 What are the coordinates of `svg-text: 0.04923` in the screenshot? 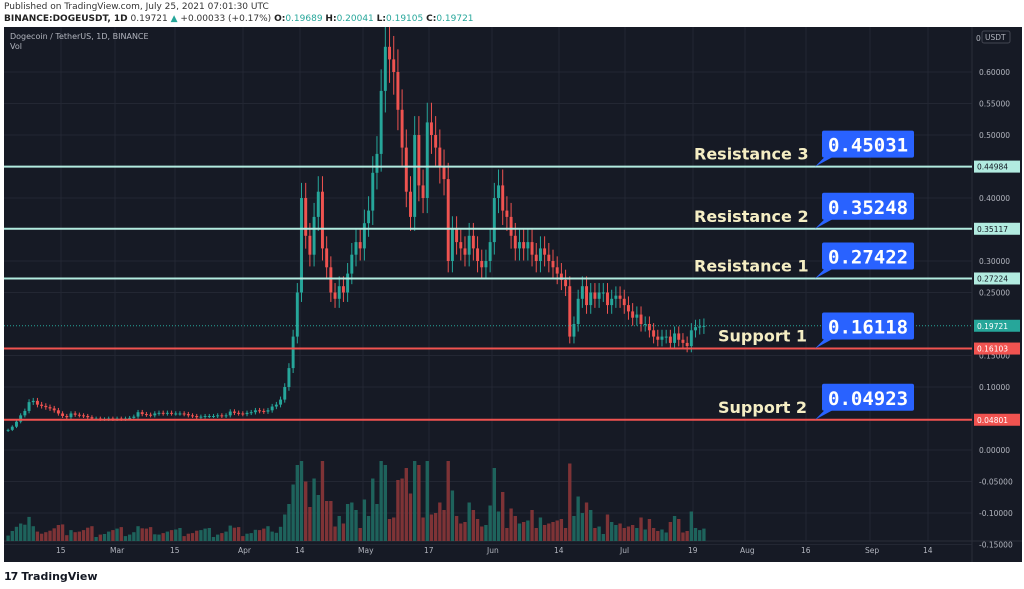 It's located at (868, 399).